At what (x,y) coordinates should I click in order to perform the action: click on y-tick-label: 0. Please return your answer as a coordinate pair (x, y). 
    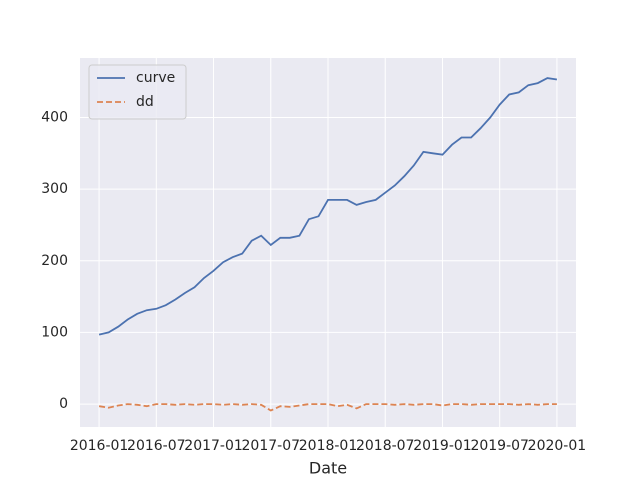
    Looking at the image, I should click on (63, 404).